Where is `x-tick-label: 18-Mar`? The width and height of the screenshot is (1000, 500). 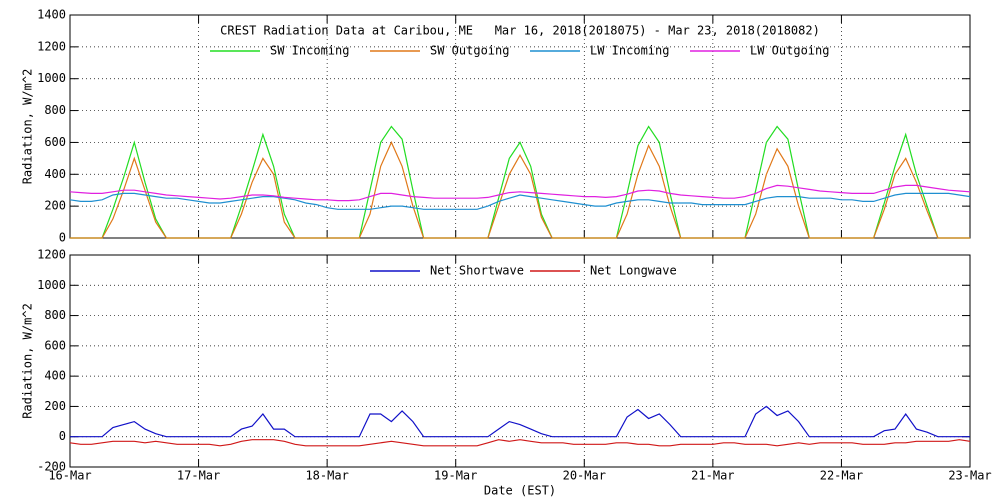
x-tick-label: 18-Mar is located at coordinates (326, 476).